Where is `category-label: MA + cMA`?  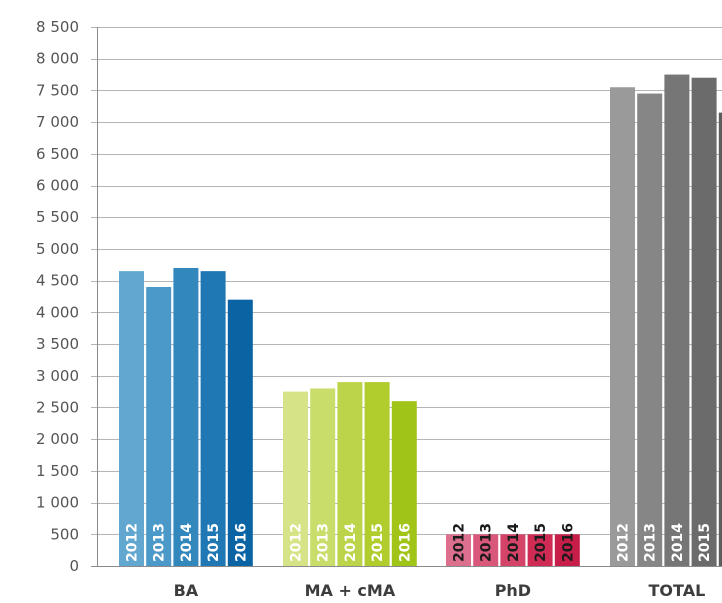
category-label: MA + cMA is located at coordinates (350, 590).